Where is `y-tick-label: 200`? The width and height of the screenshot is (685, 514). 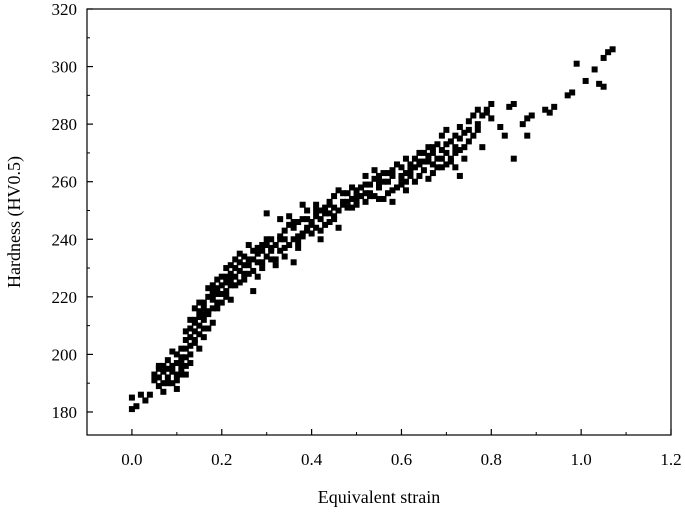 y-tick-label: 200 is located at coordinates (65, 354).